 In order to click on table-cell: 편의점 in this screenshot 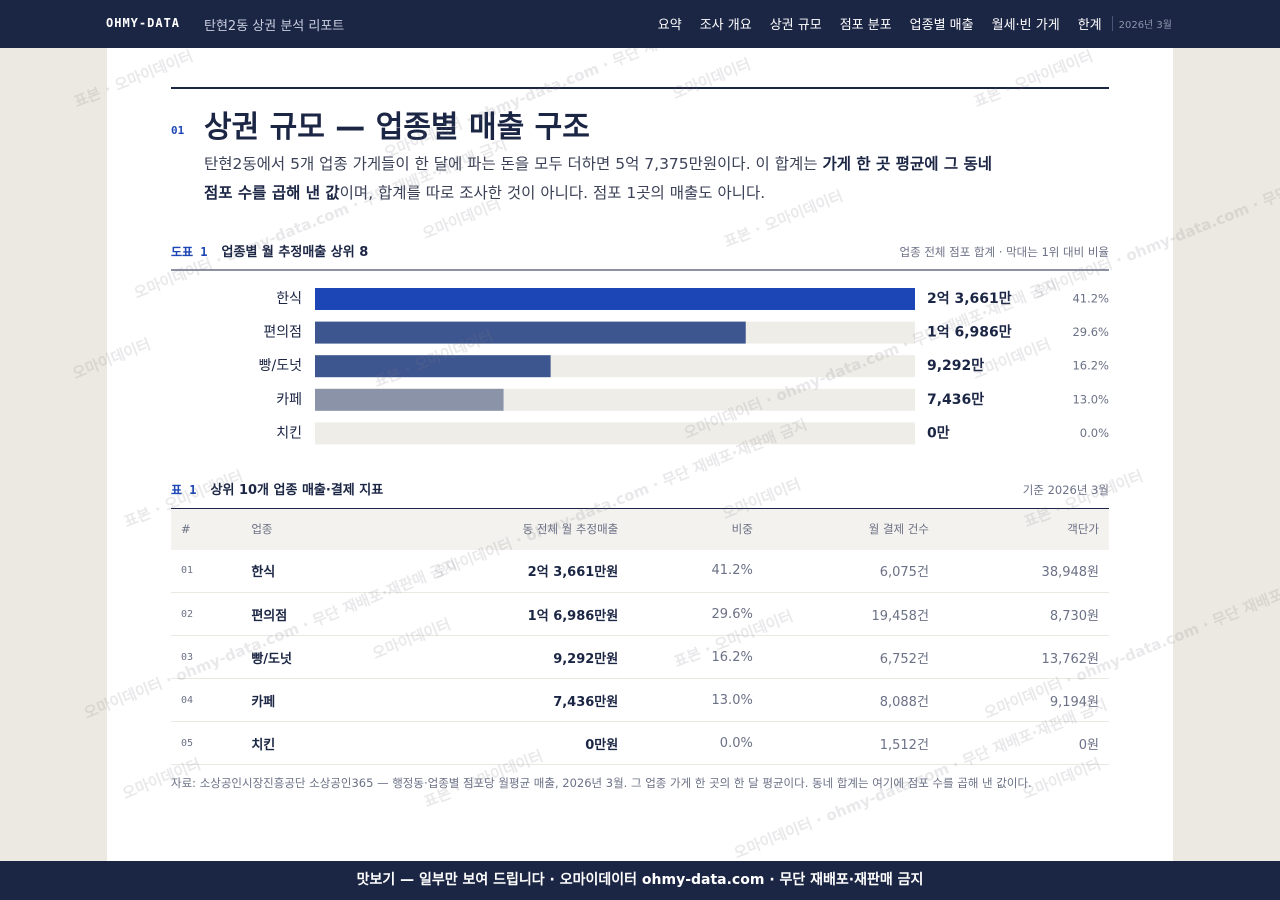, I will do `click(308, 614)`.